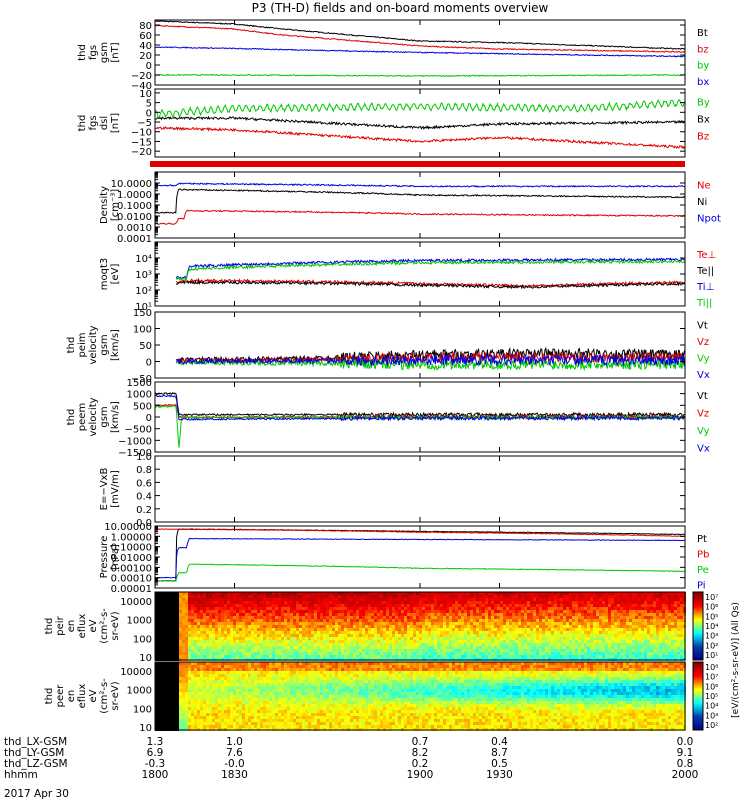  I want to click on legend-By: By, so click(703, 103).